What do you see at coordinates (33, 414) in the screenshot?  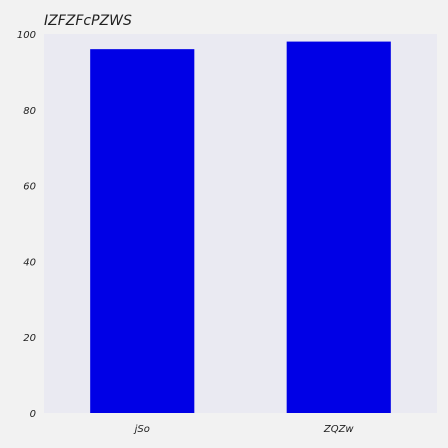 I see `y-tick-label: 0` at bounding box center [33, 414].